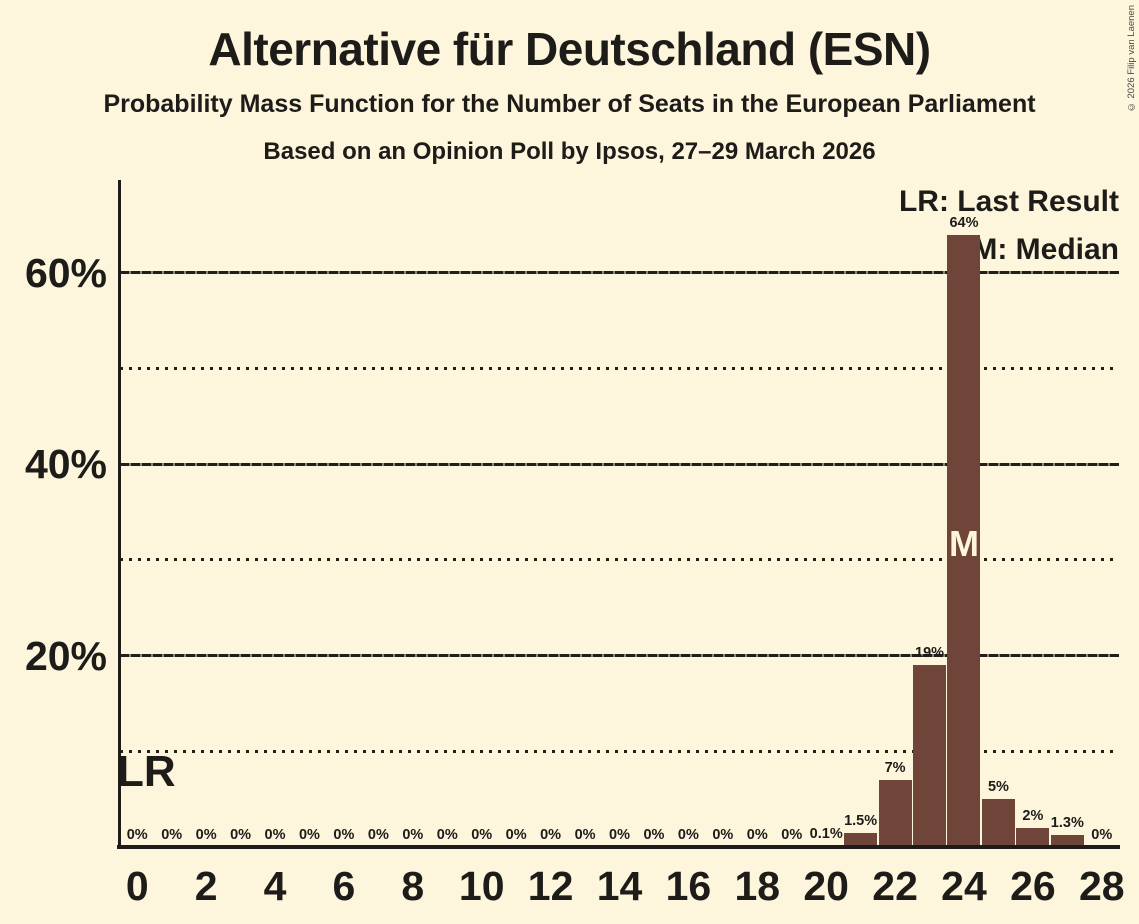 Image resolution: width=1139 pixels, height=924 pixels. I want to click on y-axis-line, so click(119, 513).